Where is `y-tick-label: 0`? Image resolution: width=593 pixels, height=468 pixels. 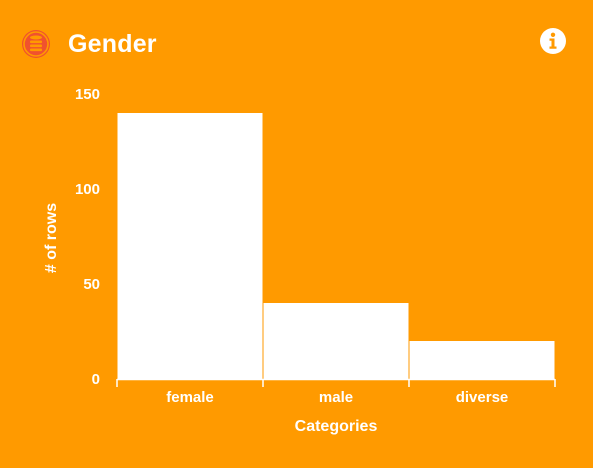 y-tick-label: 0 is located at coordinates (96, 379).